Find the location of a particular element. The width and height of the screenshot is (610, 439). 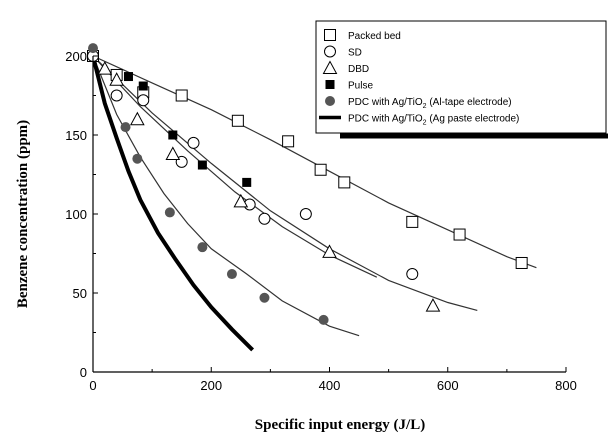

y-tick-label: 200 is located at coordinates (76, 56).